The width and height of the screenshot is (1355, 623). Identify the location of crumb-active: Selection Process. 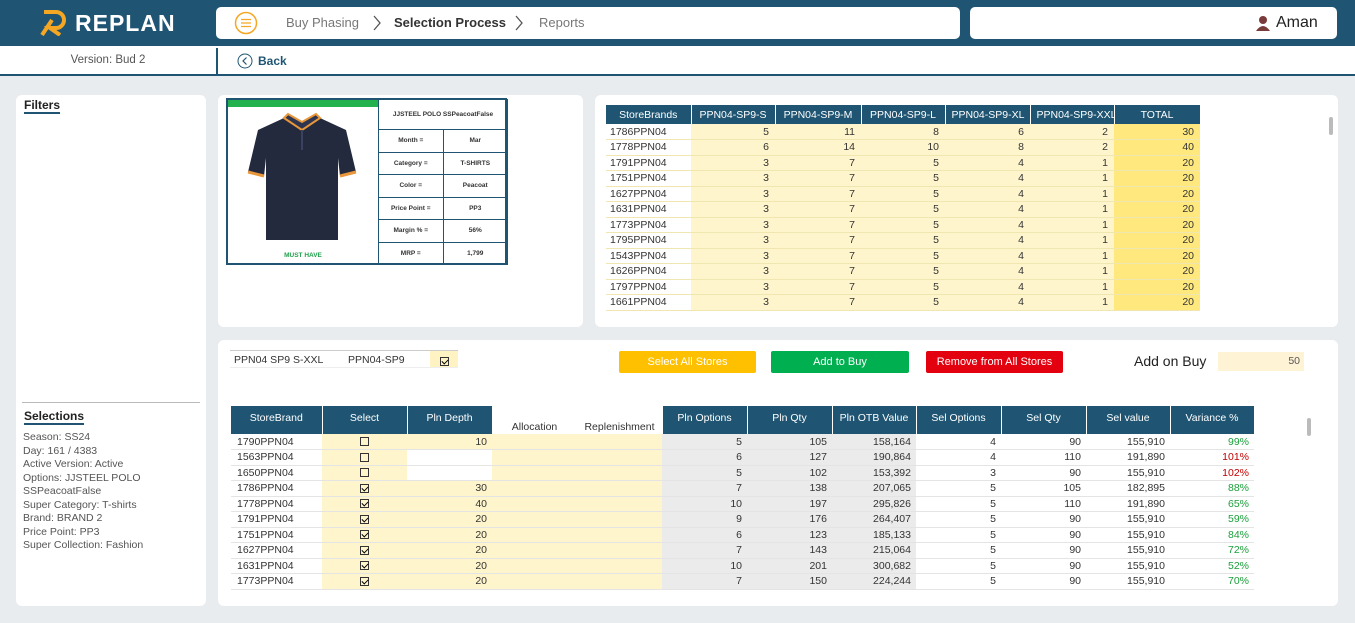
(450, 22).